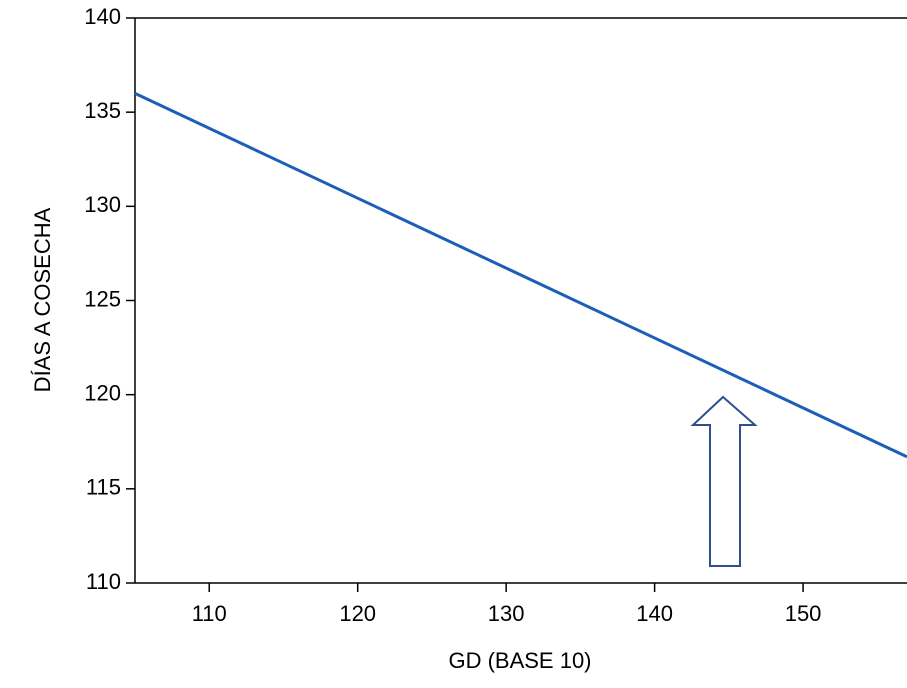  I want to click on x-tick-label: 150, so click(803, 613).